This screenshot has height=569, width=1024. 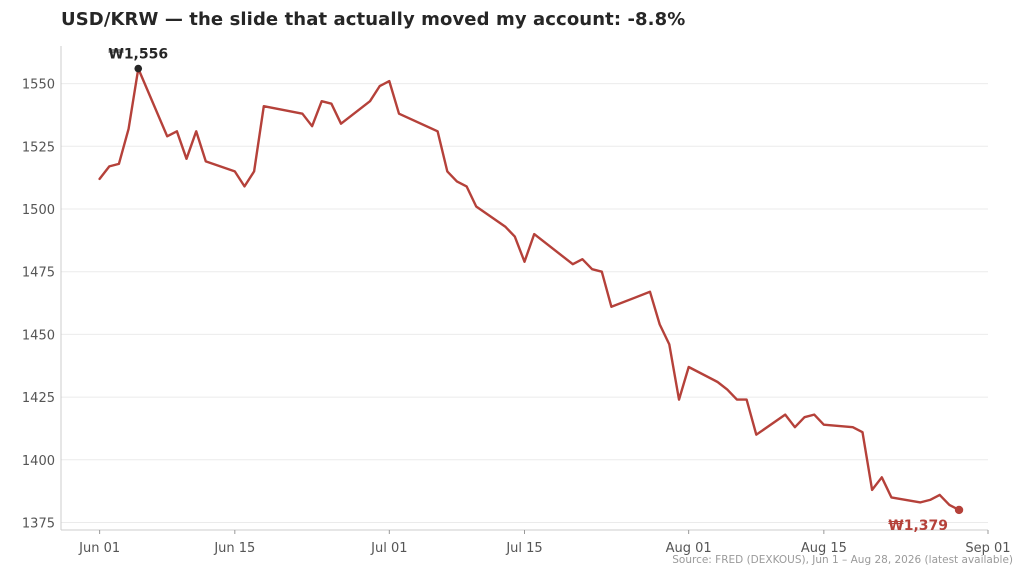 I want to click on y-tick-label-1475: 1475, so click(x=38, y=273).